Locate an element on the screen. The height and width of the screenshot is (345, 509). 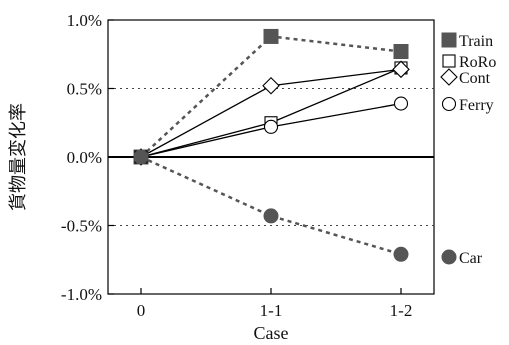
x-tick-label: 1-2 is located at coordinates (401, 310).